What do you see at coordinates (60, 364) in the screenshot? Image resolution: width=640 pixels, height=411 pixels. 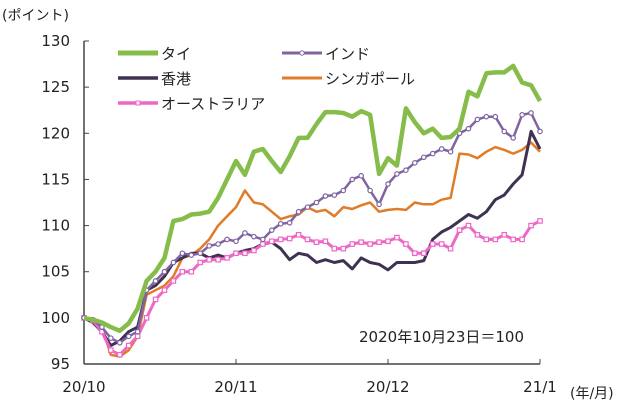 I see `y-tick-label: 95` at bounding box center [60, 364].